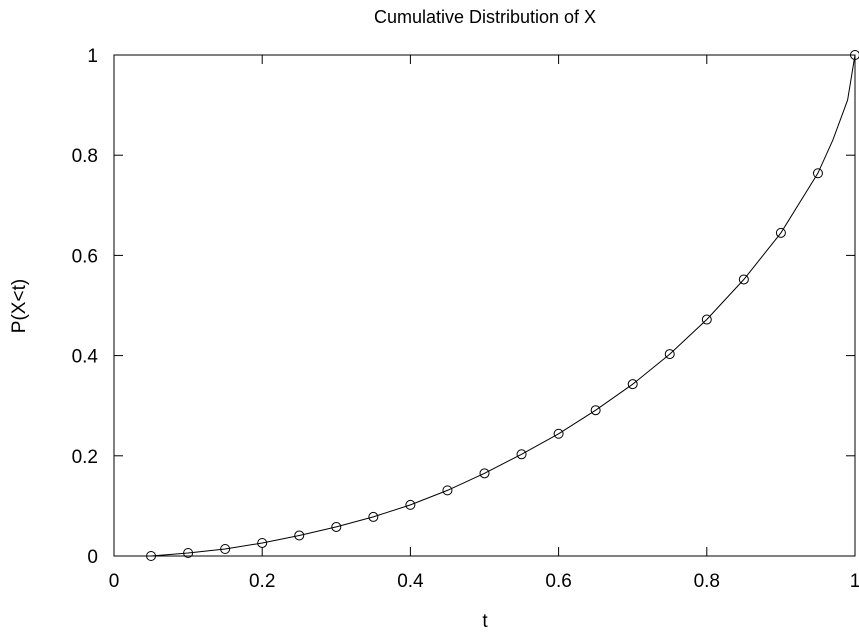  I want to click on y-tick-label: 1, so click(92, 56).